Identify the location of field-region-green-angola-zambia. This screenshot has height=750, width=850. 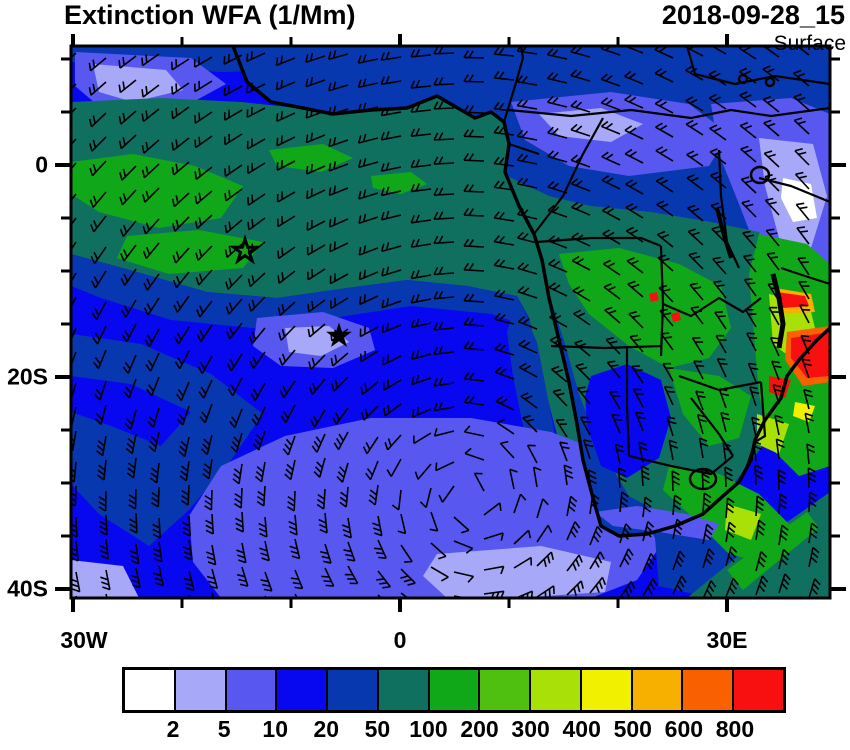
(645, 308).